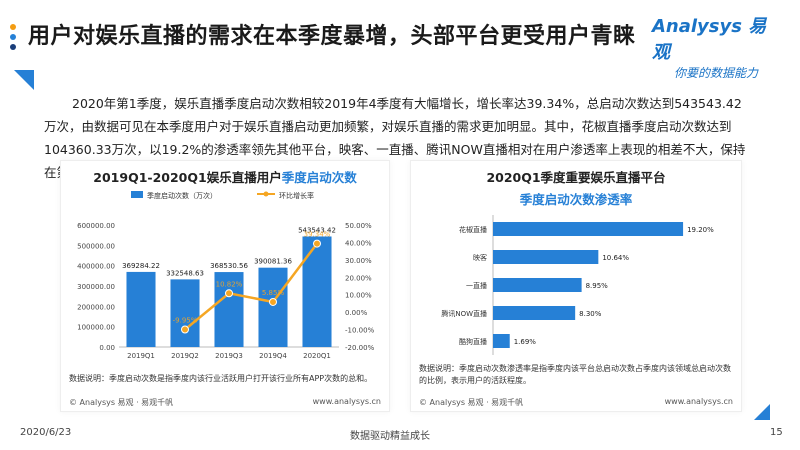  What do you see at coordinates (356, 313) in the screenshot?
I see `y2-tick-label: 0.00%` at bounding box center [356, 313].